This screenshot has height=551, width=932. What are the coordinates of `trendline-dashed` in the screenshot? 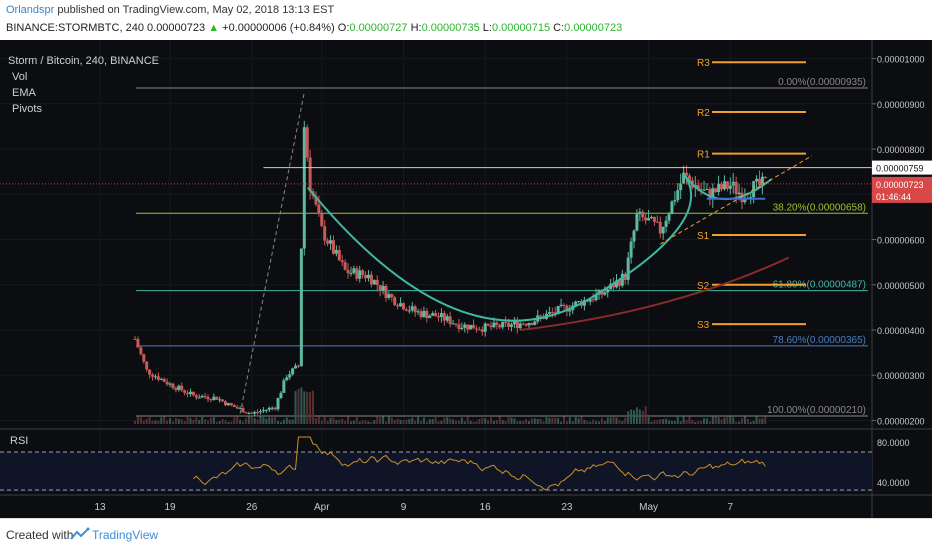 It's located at (736, 200).